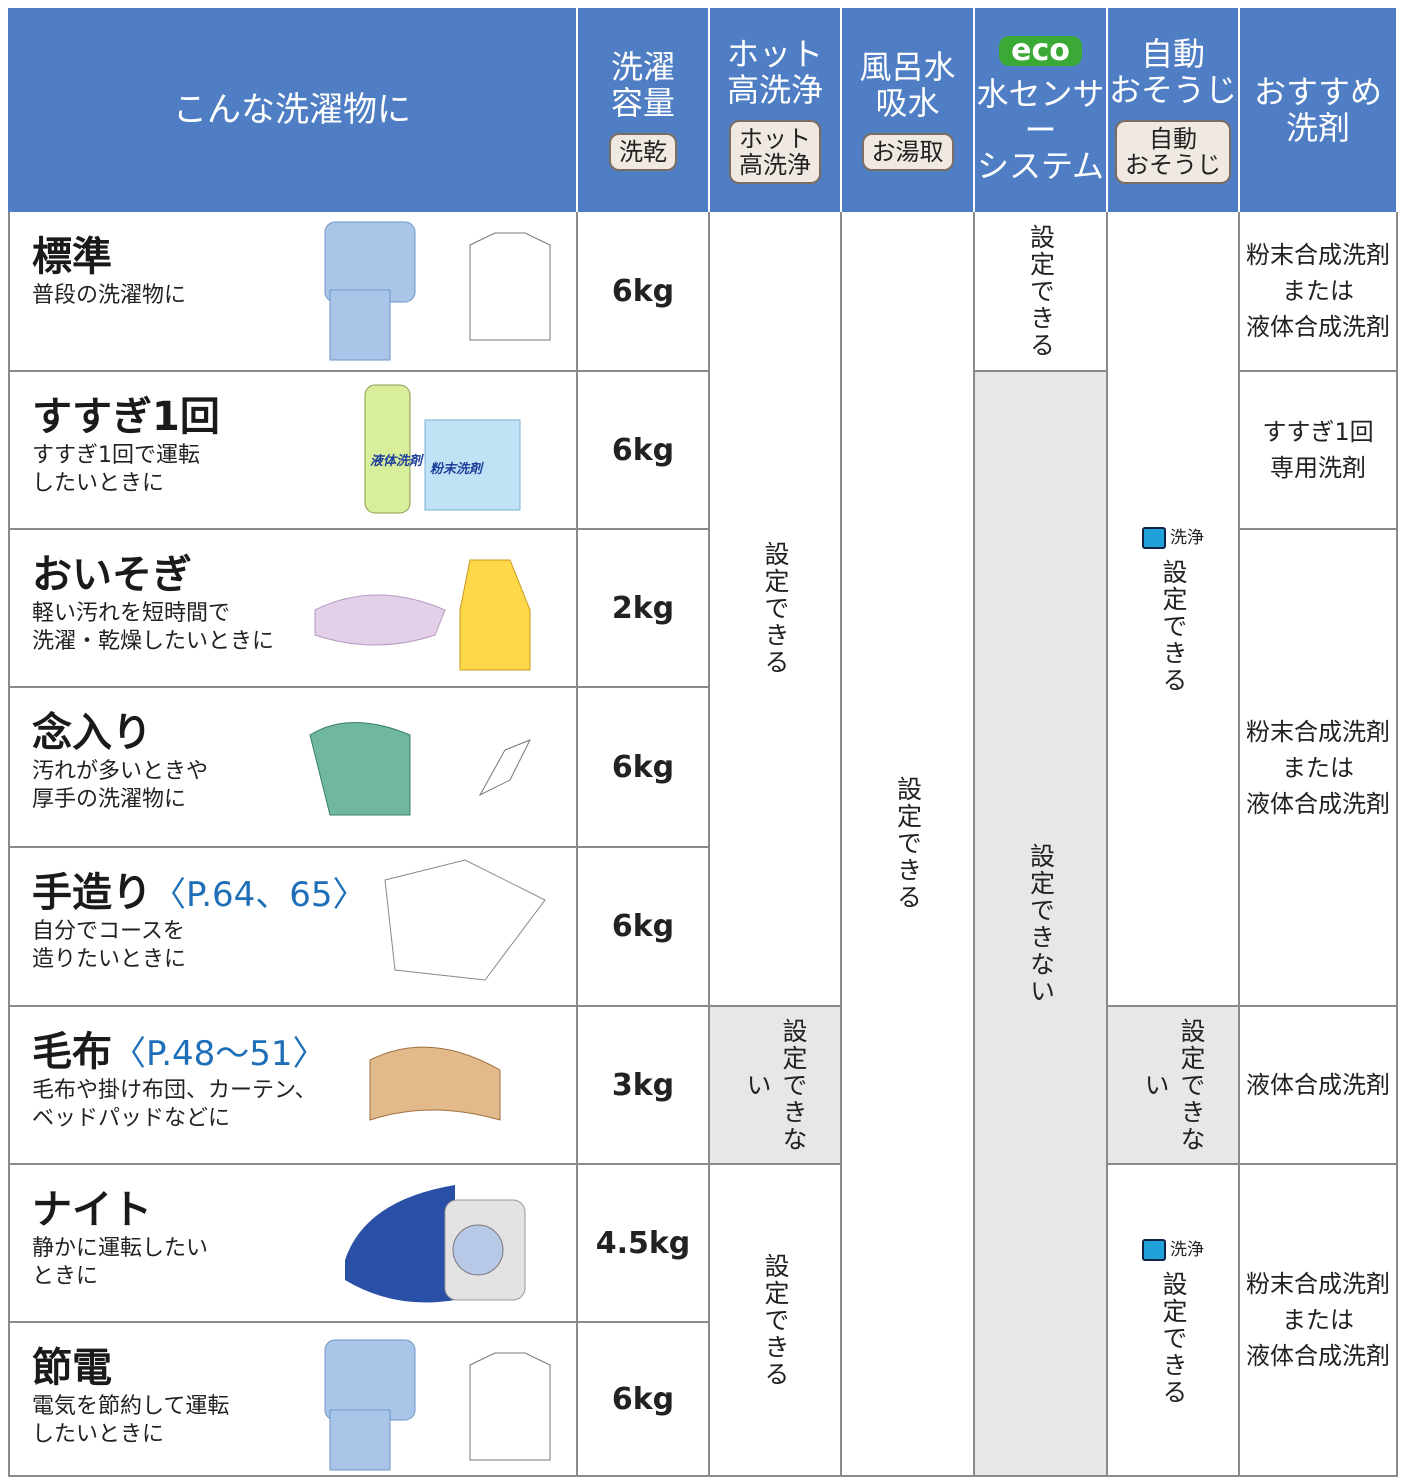 The image size is (1407, 1479). I want to click on badge-line: おそうじ, so click(1173, 165).